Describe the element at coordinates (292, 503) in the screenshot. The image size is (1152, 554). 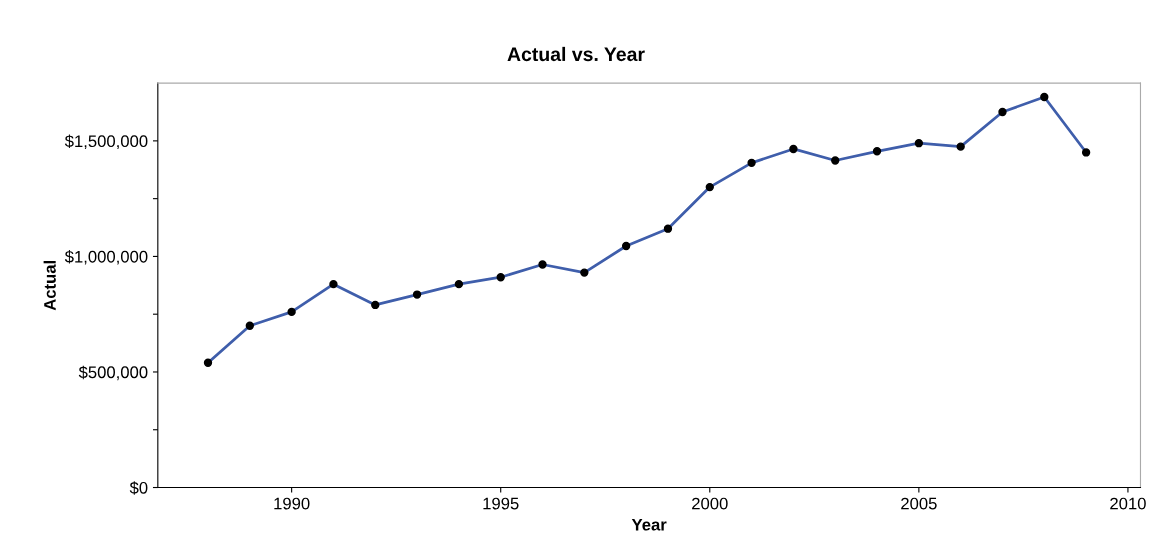
I see `x-tick-label: 1990` at that location.